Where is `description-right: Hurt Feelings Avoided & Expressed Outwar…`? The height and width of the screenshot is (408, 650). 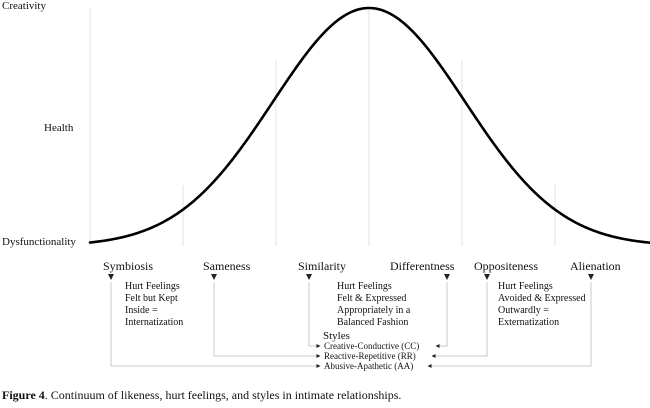 description-right: Hurt Feelings Avoided & Expressed Outwar… is located at coordinates (542, 304).